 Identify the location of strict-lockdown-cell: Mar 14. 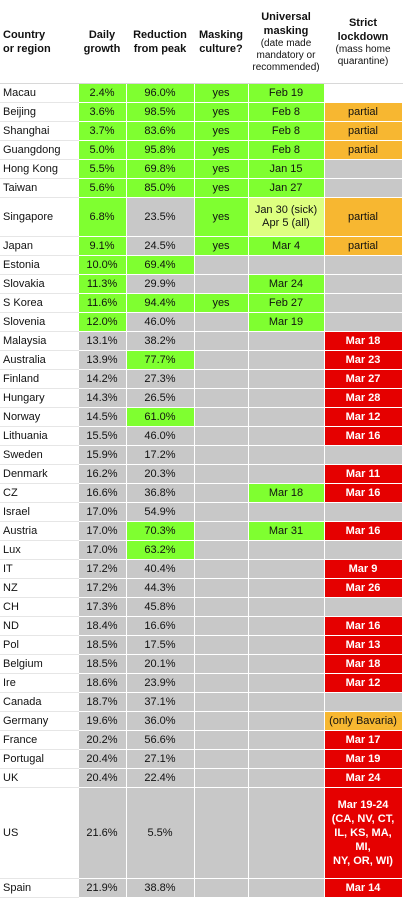
(363, 888).